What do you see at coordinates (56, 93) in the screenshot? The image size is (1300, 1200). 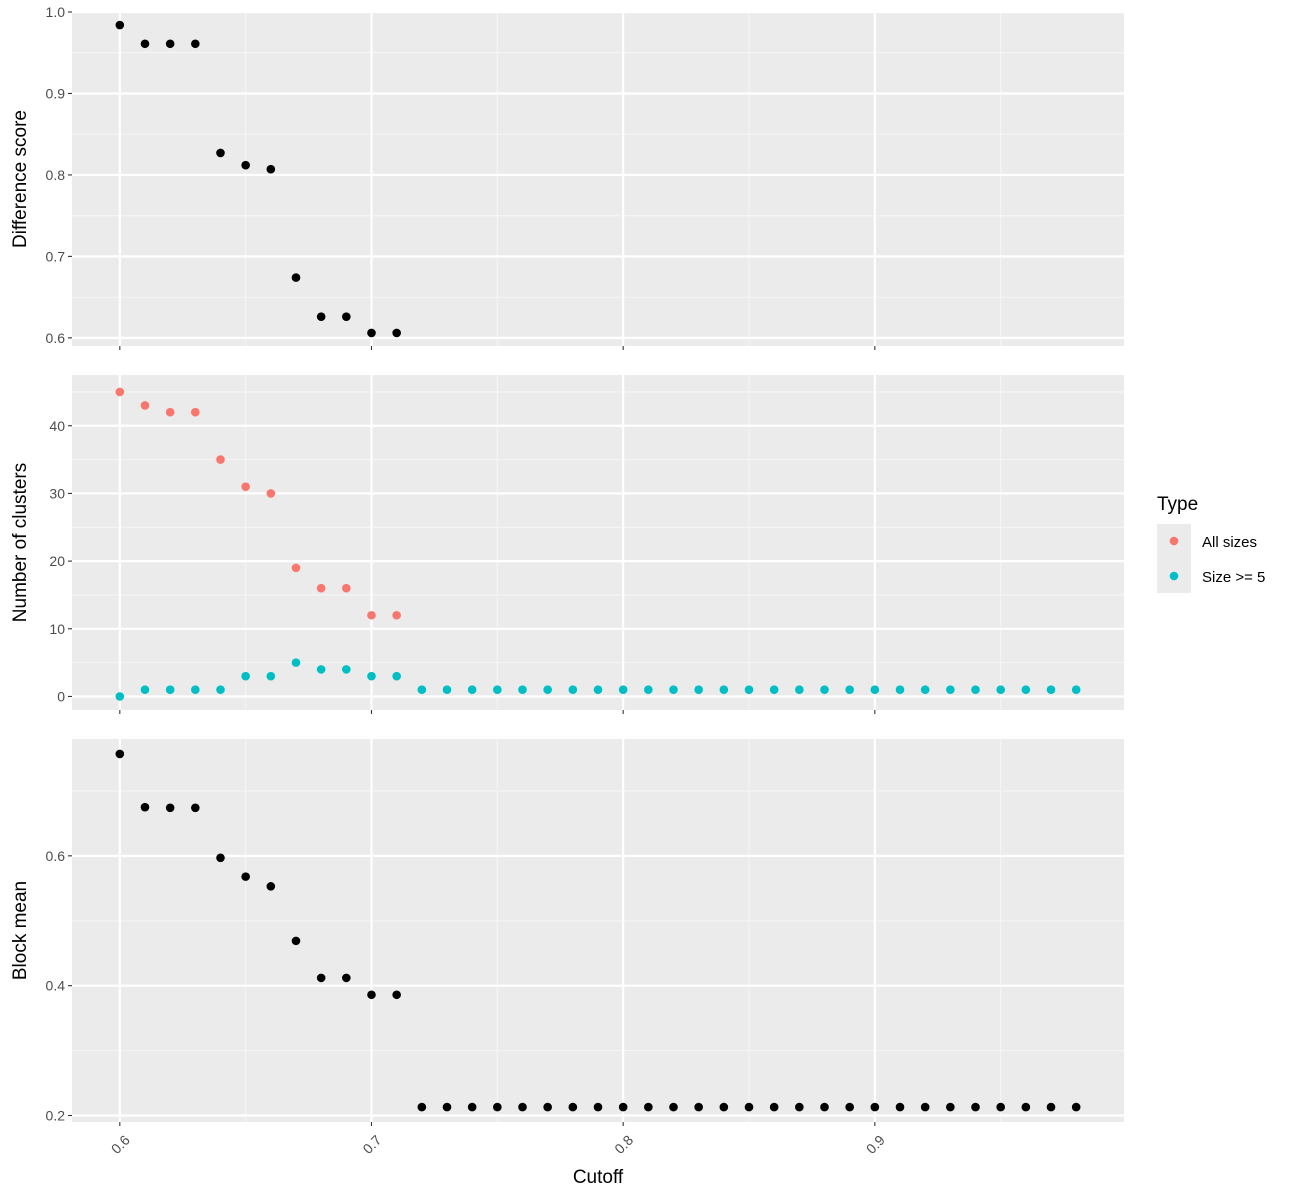 I see `y-tick-label: 0.9` at bounding box center [56, 93].